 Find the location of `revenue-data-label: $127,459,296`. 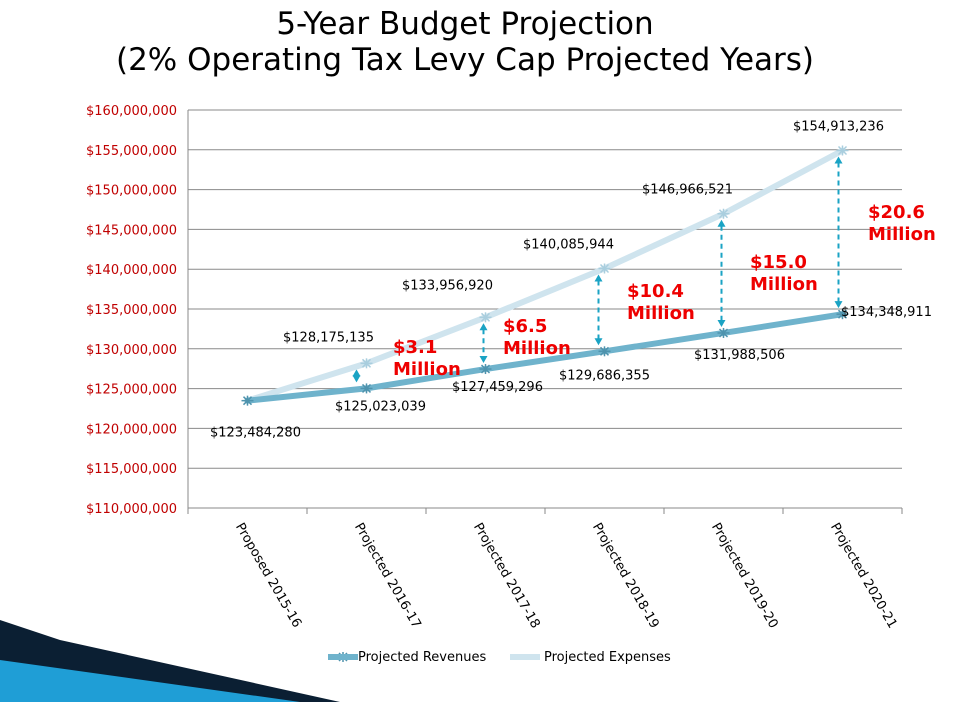

revenue-data-label: $127,459,296 is located at coordinates (497, 387).